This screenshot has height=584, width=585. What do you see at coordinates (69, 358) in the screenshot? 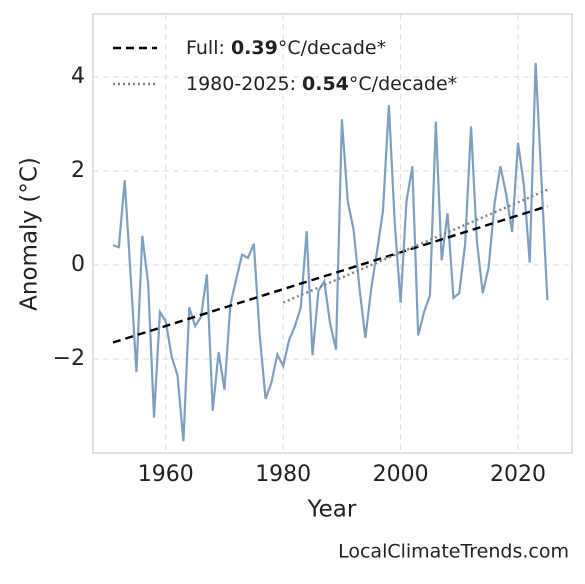
I see `y-tick-label: −2` at bounding box center [69, 358].